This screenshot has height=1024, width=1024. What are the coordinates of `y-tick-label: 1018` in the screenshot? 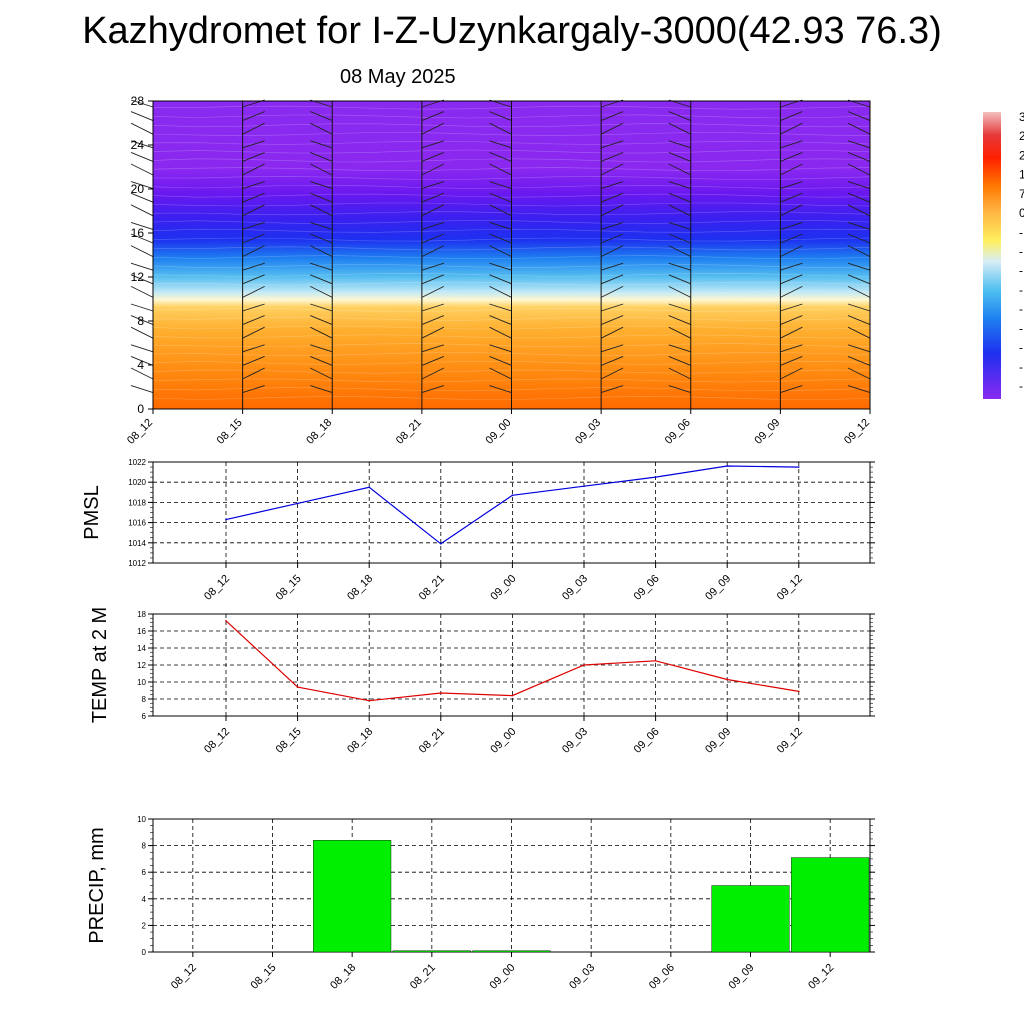 It's located at (137, 502).